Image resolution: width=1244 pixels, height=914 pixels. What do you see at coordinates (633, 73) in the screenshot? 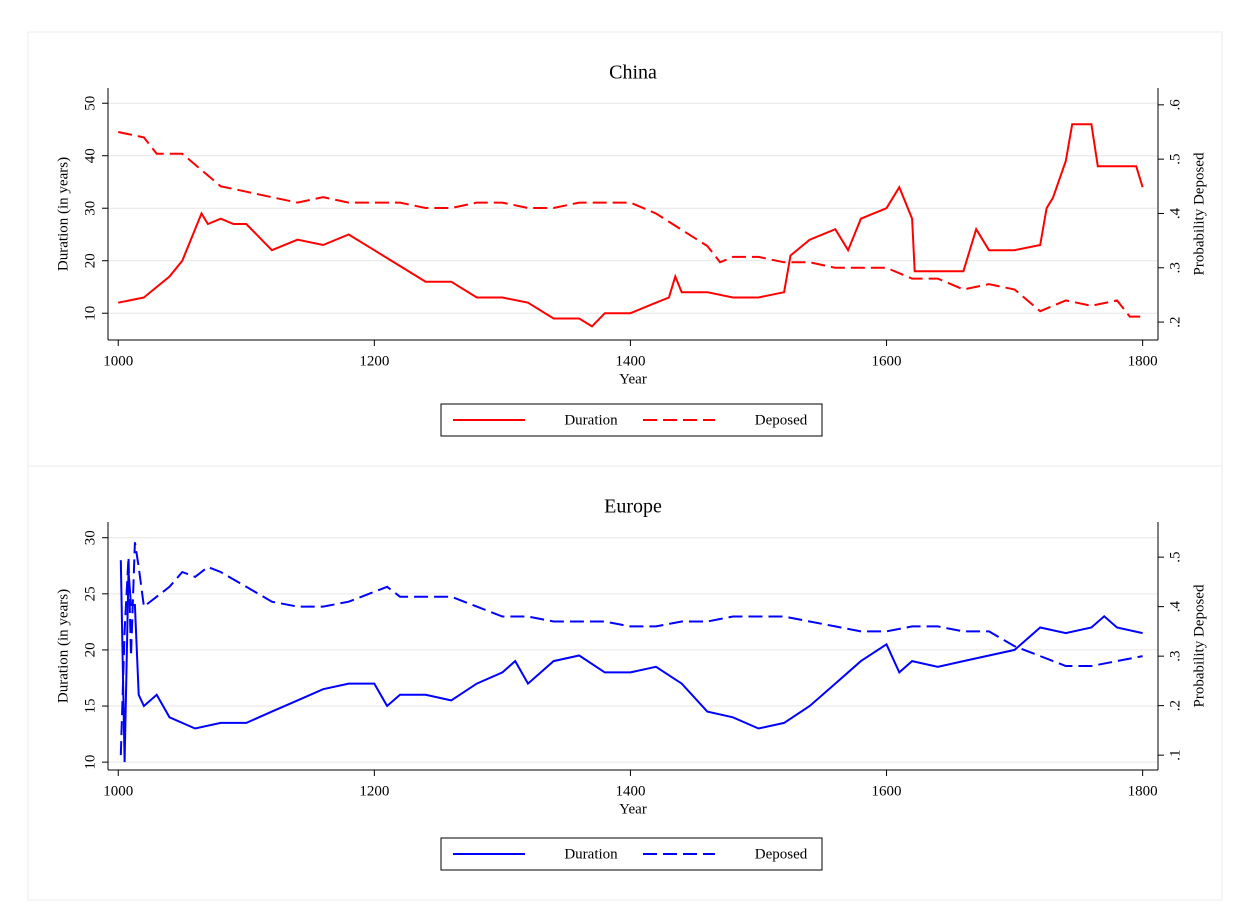
I see `chart-title: China` at bounding box center [633, 73].